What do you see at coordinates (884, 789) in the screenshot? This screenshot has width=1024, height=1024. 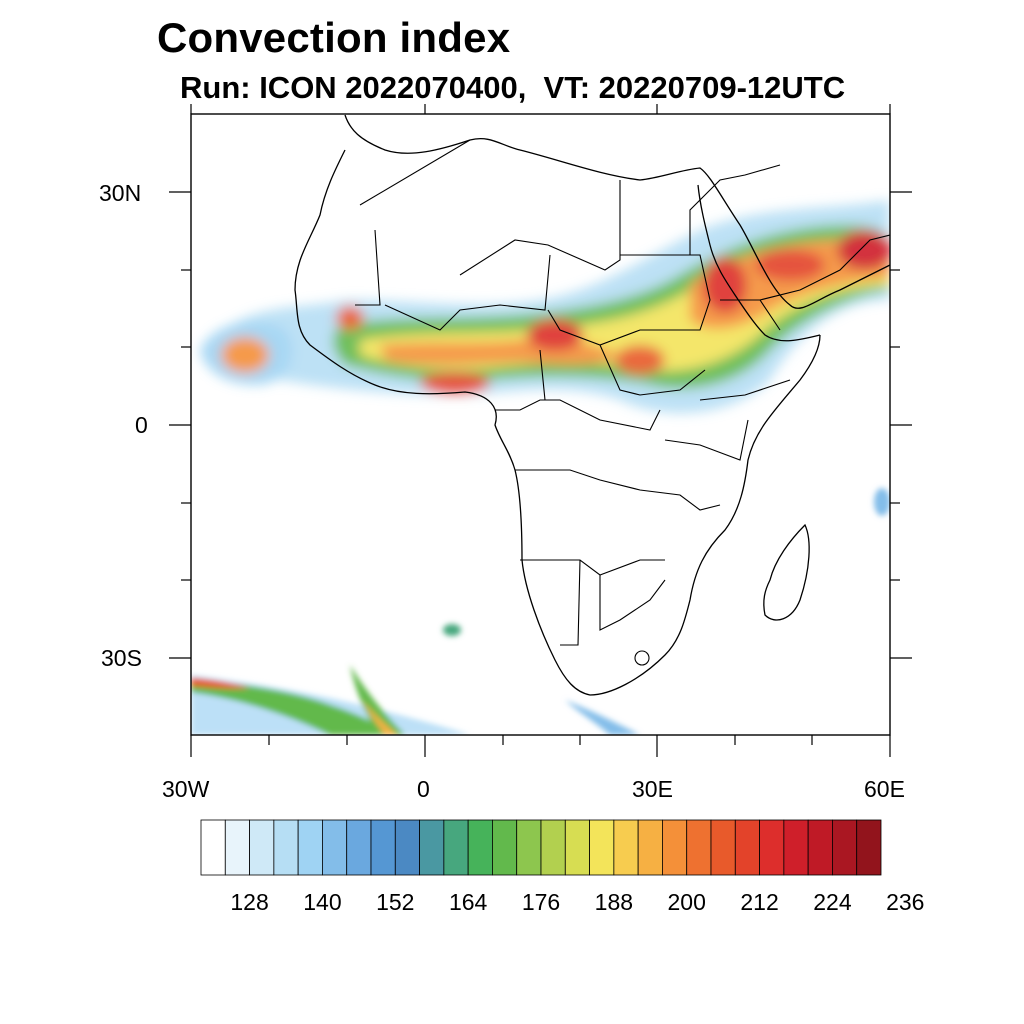 I see `lon-label-60e: 60E` at bounding box center [884, 789].